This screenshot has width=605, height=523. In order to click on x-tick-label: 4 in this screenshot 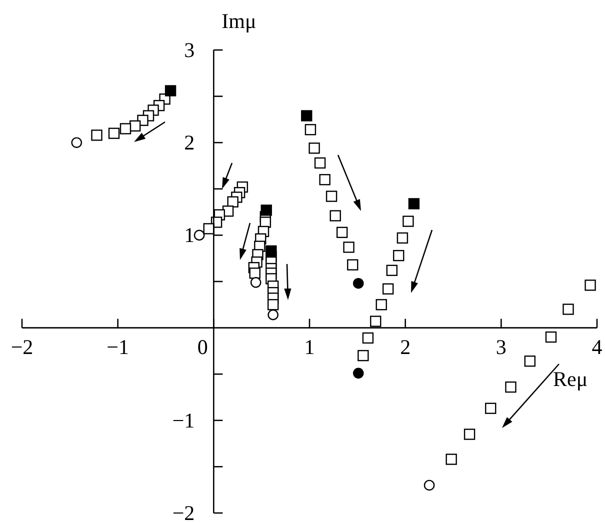, I will do `click(597, 346)`.